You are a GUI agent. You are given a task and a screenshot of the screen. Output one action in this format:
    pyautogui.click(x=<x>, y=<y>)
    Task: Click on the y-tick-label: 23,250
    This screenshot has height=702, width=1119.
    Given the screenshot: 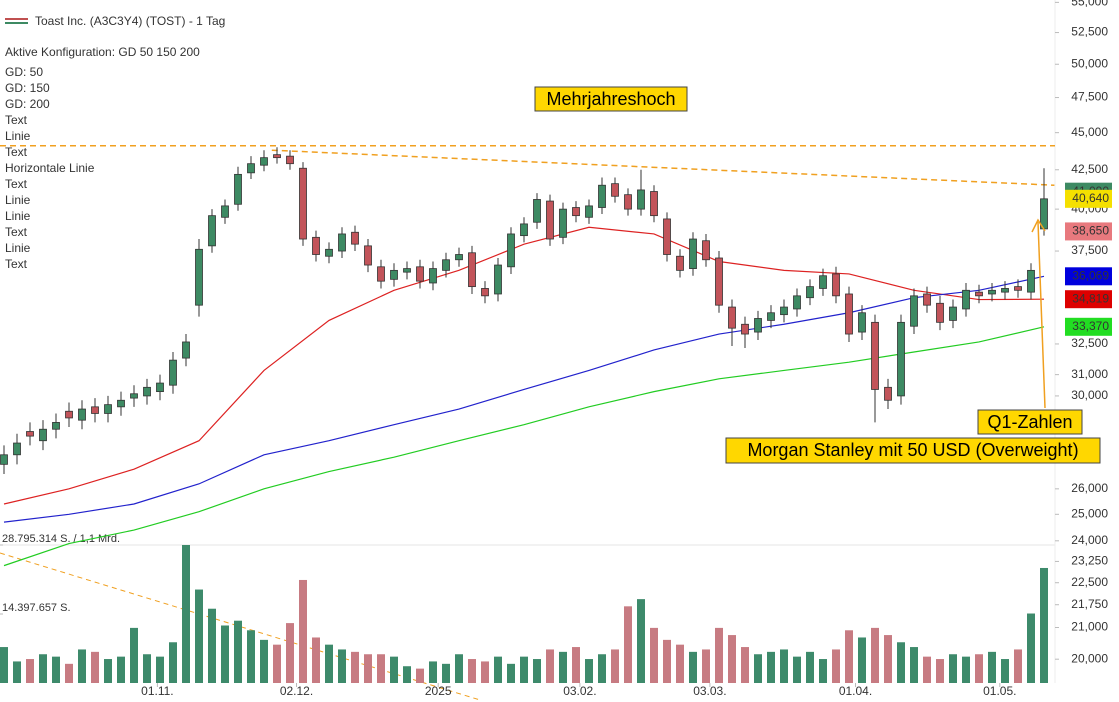 What is the action you would take?
    pyautogui.click(x=1089, y=561)
    